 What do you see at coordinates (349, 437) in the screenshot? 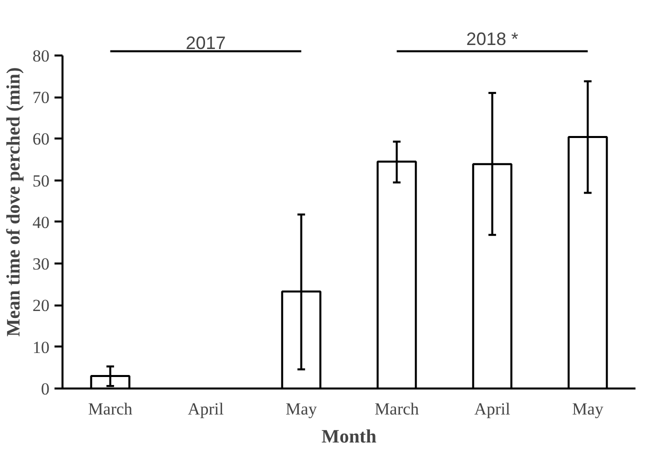
I see `x-axis-title: Month` at bounding box center [349, 437].